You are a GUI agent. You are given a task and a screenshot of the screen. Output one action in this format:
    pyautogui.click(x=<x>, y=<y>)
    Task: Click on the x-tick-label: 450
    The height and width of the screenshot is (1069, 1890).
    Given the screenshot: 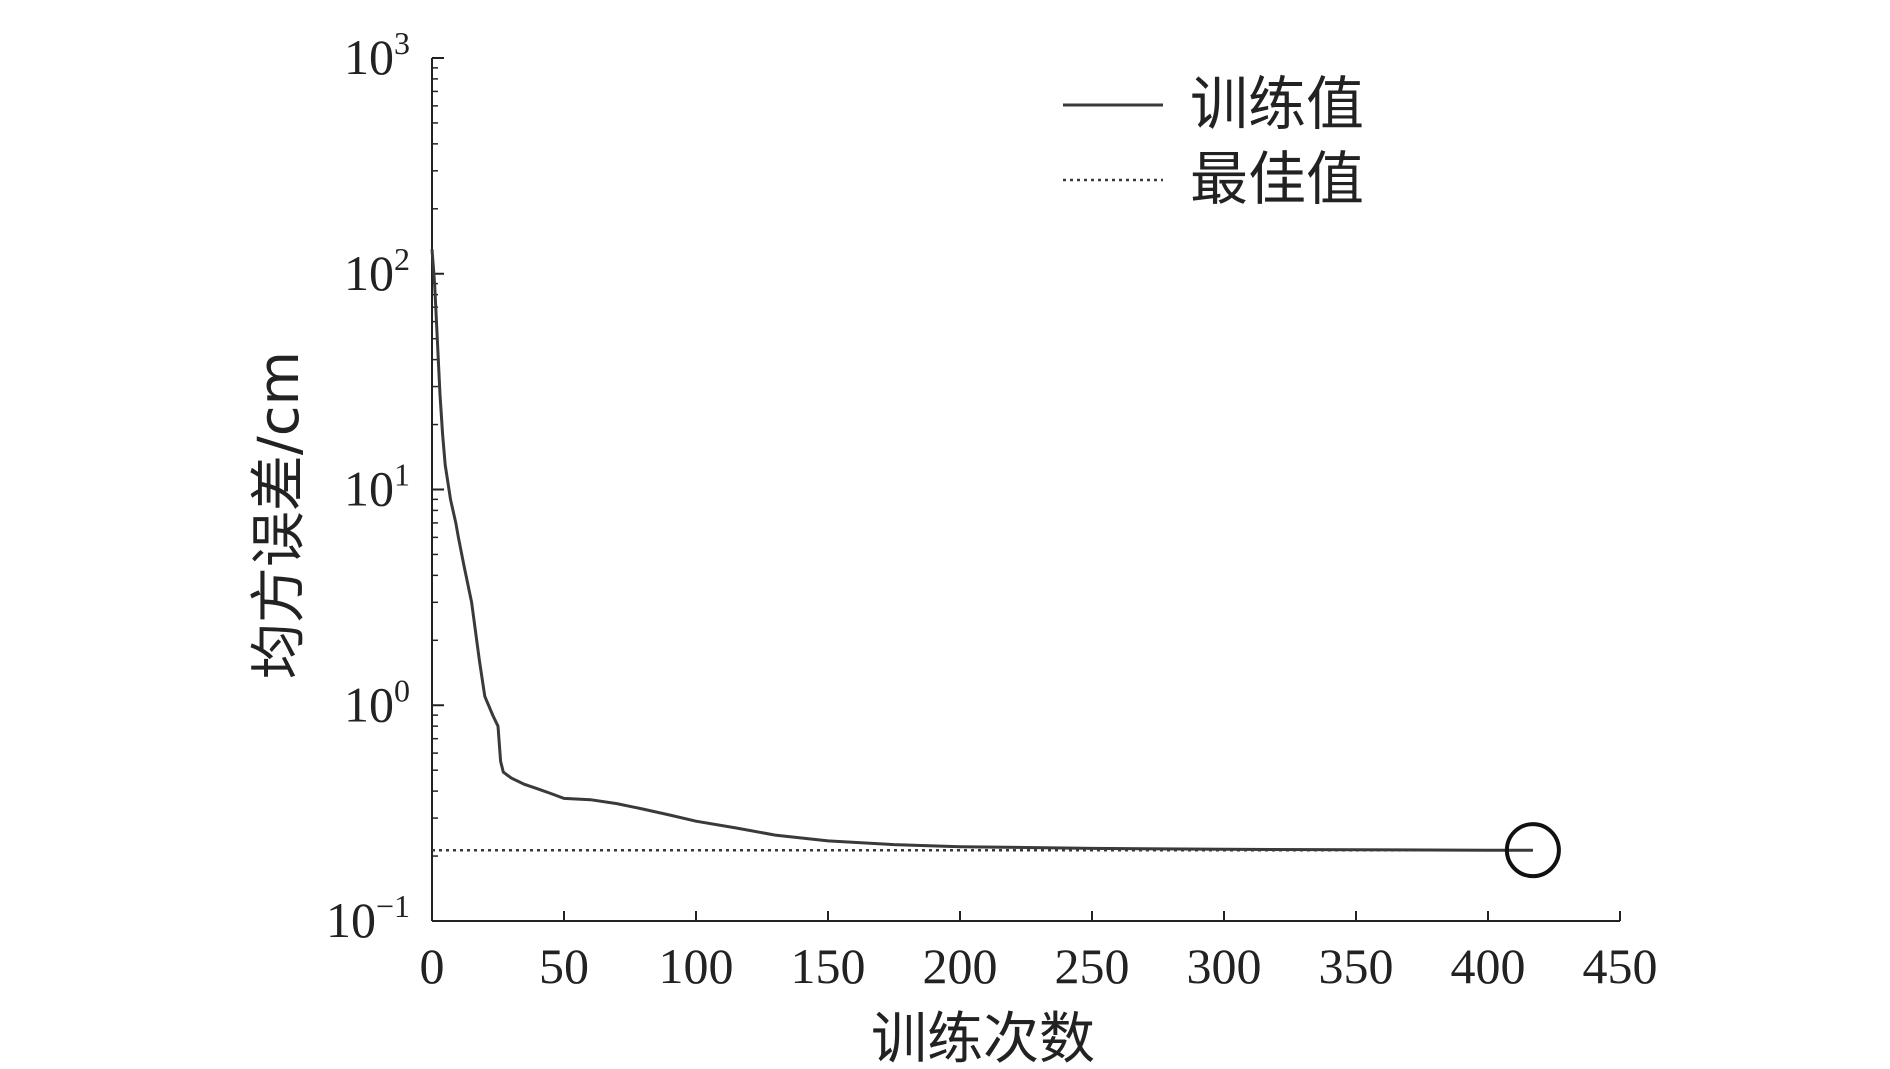 What is the action you would take?
    pyautogui.click(x=1620, y=966)
    